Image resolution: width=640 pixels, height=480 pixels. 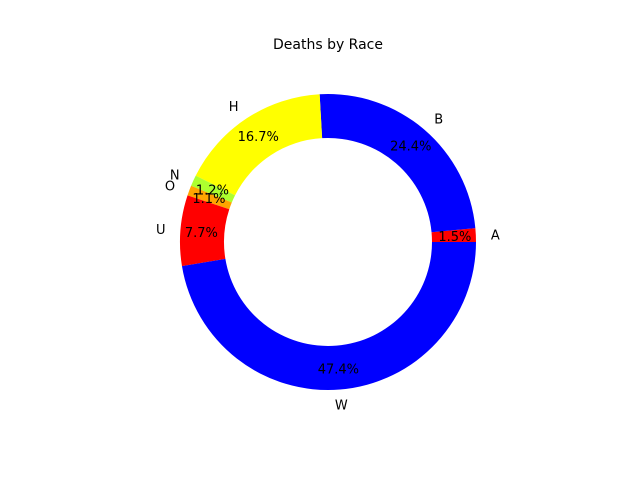 I want to click on slice-a, so click(x=453, y=235).